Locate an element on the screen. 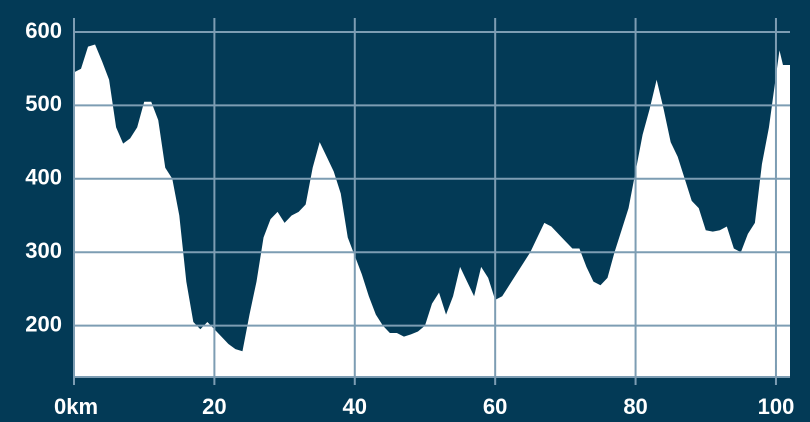 This screenshot has height=422, width=810. y-tick-label: 400 is located at coordinates (43, 177).